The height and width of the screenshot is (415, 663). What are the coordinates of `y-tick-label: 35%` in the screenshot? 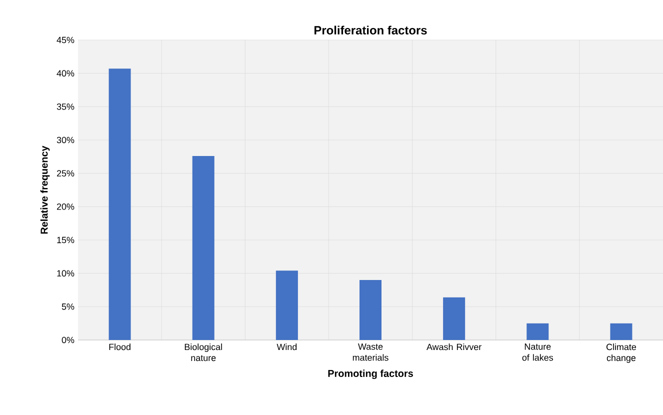 It's located at (65, 106).